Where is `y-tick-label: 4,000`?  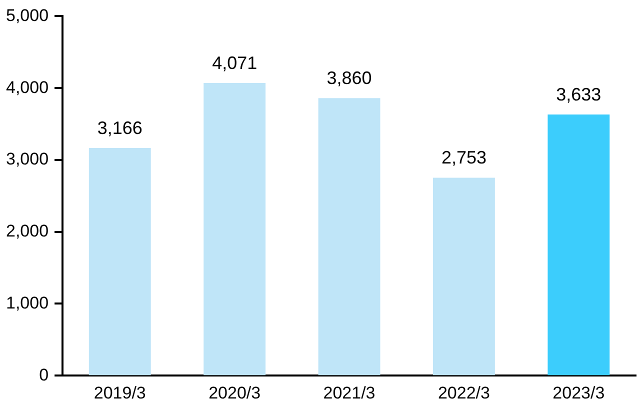 y-tick-label: 4,000 is located at coordinates (27, 87).